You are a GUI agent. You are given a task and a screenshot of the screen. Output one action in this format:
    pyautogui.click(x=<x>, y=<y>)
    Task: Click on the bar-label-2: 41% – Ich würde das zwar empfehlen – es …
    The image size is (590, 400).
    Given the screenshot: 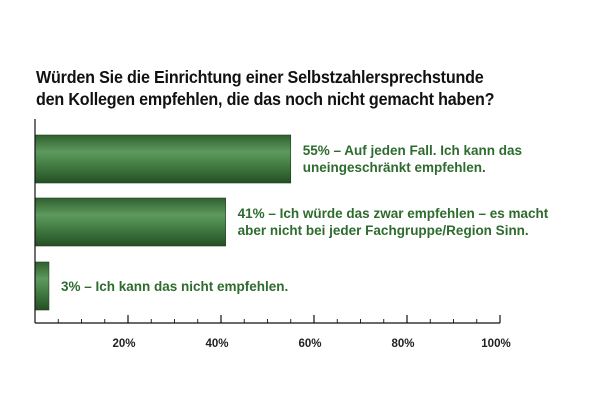 What is the action you would take?
    pyautogui.click(x=393, y=222)
    